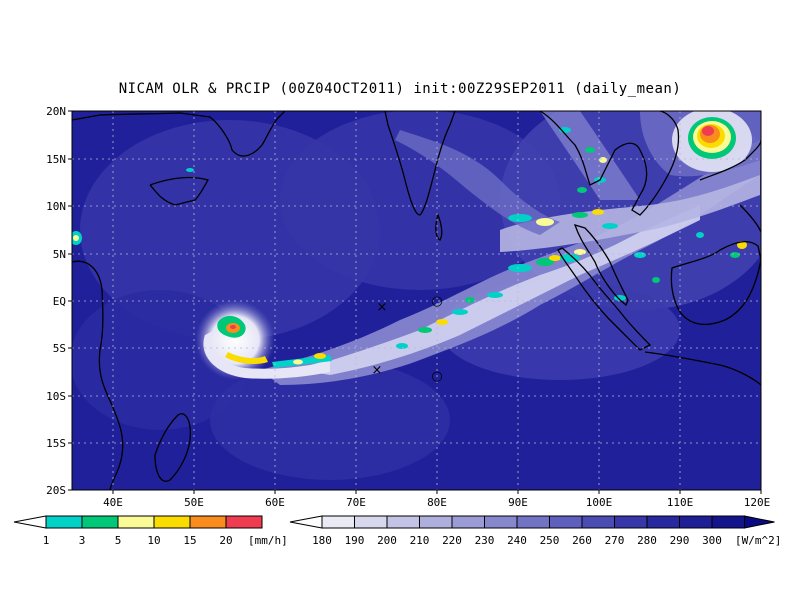 The height and width of the screenshot is (600, 800). What do you see at coordinates (56, 159) in the screenshot?
I see `lat-tick: 15N` at bounding box center [56, 159].